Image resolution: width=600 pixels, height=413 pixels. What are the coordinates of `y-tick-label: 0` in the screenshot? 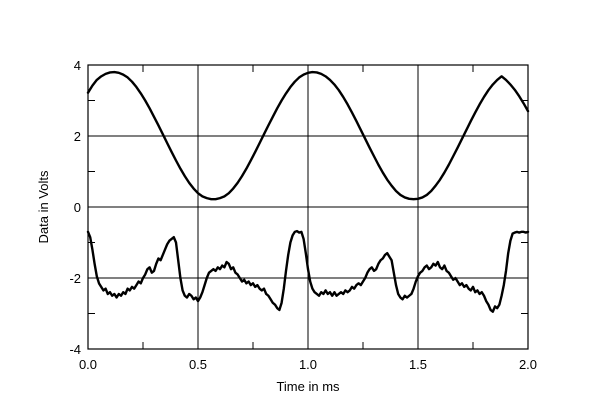 It's located at (77, 207).